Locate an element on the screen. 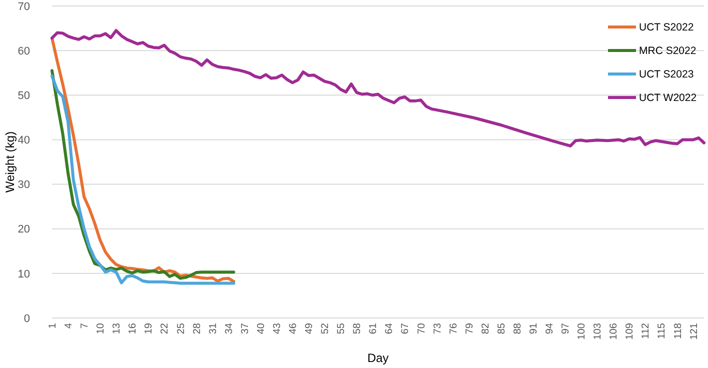 The height and width of the screenshot is (368, 708). x-tick-label: 61 is located at coordinates (374, 328).